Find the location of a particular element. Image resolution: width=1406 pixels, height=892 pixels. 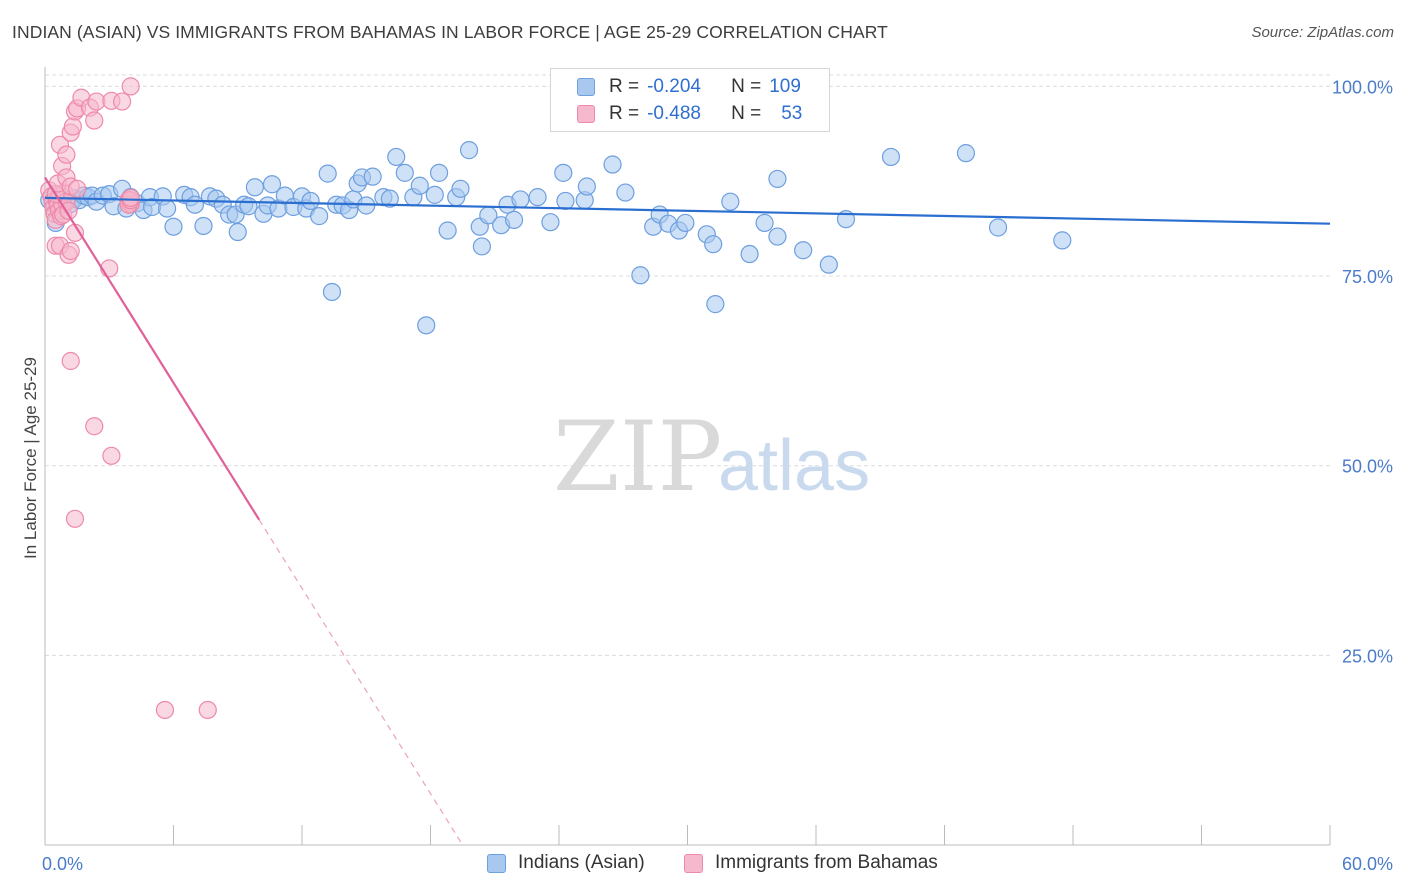

y-tick-label: 50.0% is located at coordinates (1367, 467).